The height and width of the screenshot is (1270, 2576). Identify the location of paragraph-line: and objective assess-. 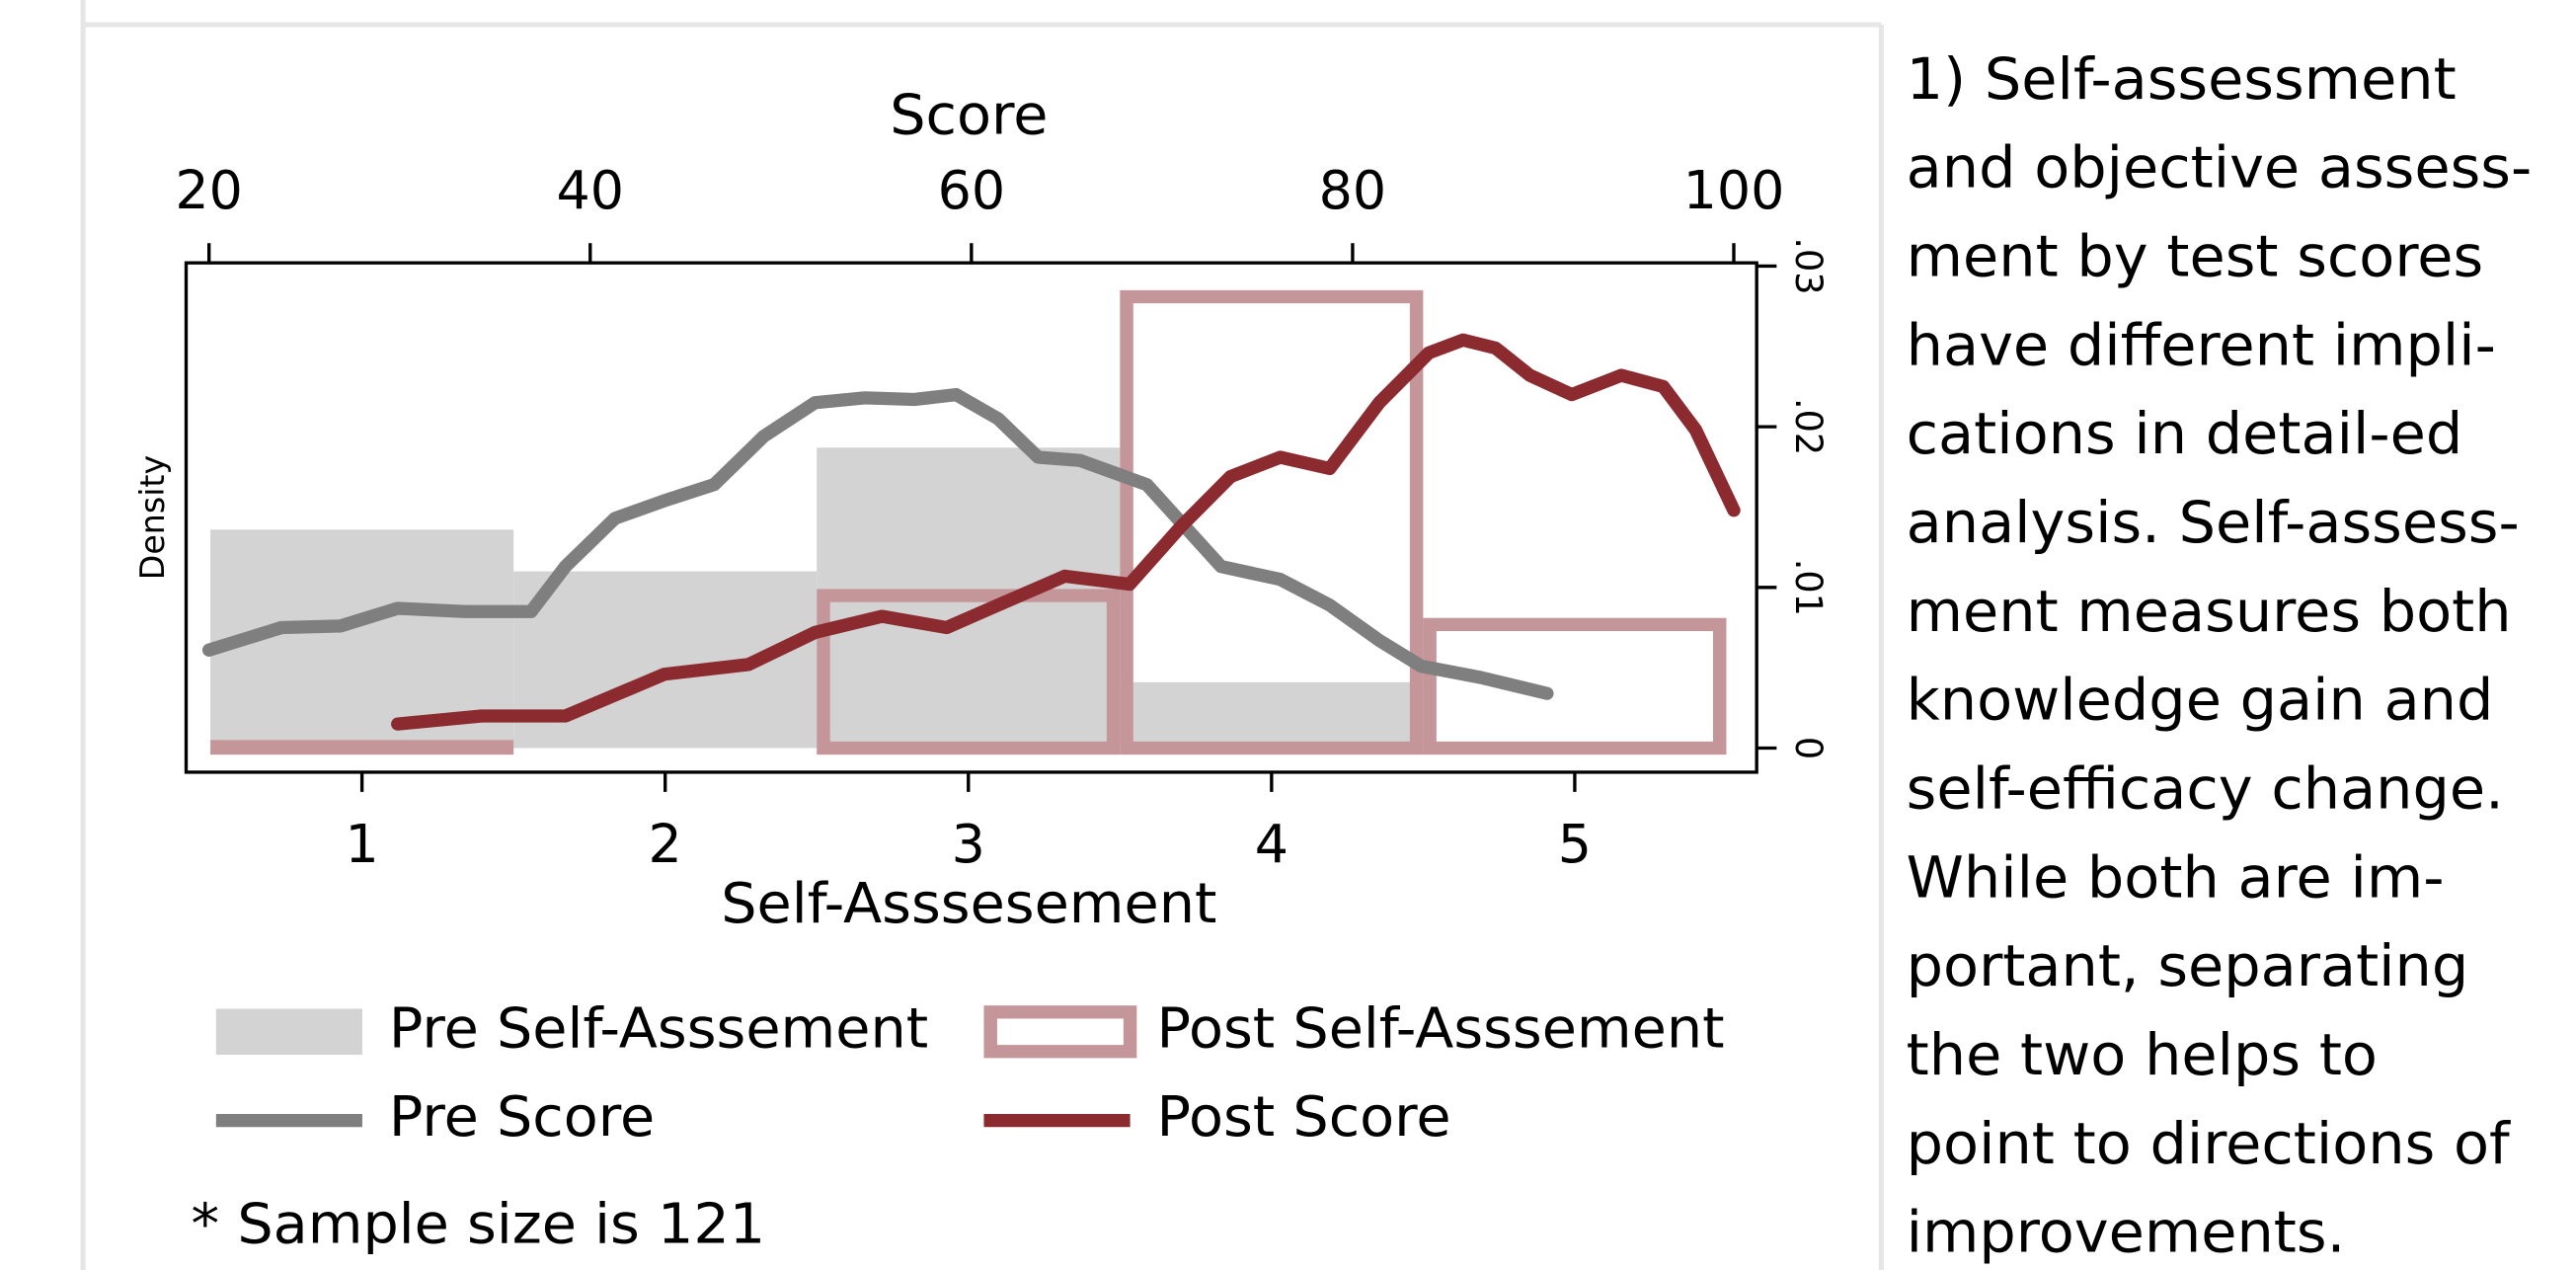
(2220, 168).